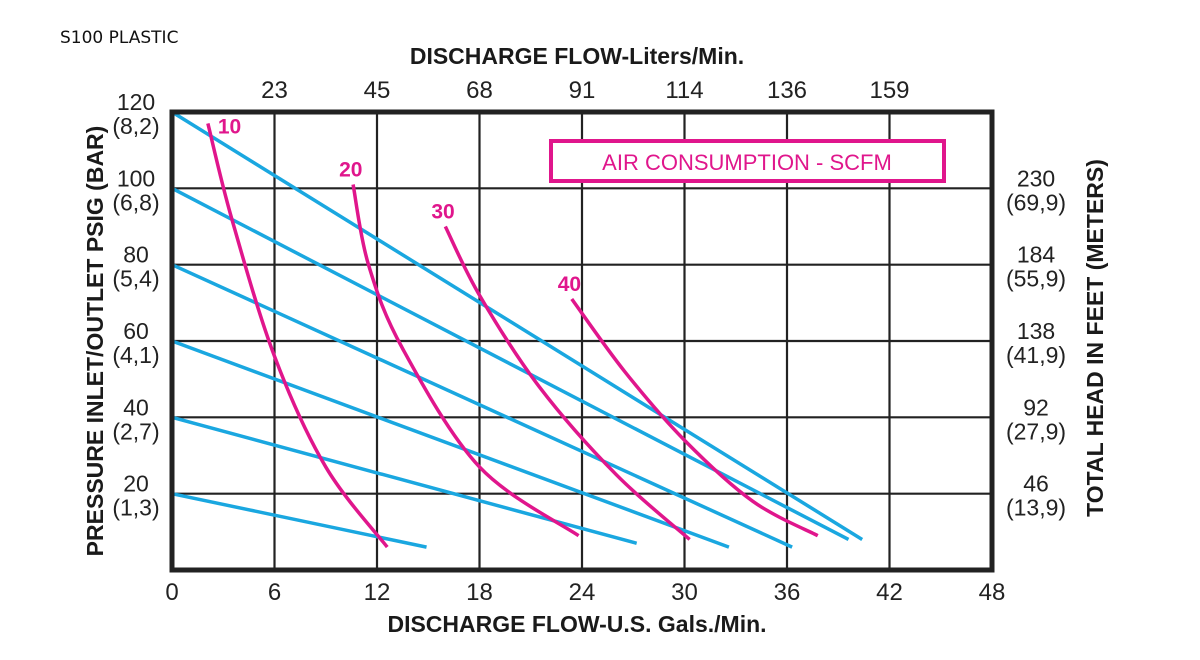 Image resolution: width=1200 pixels, height=660 pixels. I want to click on x2-axis-title: DISCHARGE FLOW-Liters/Min., so click(577, 56).